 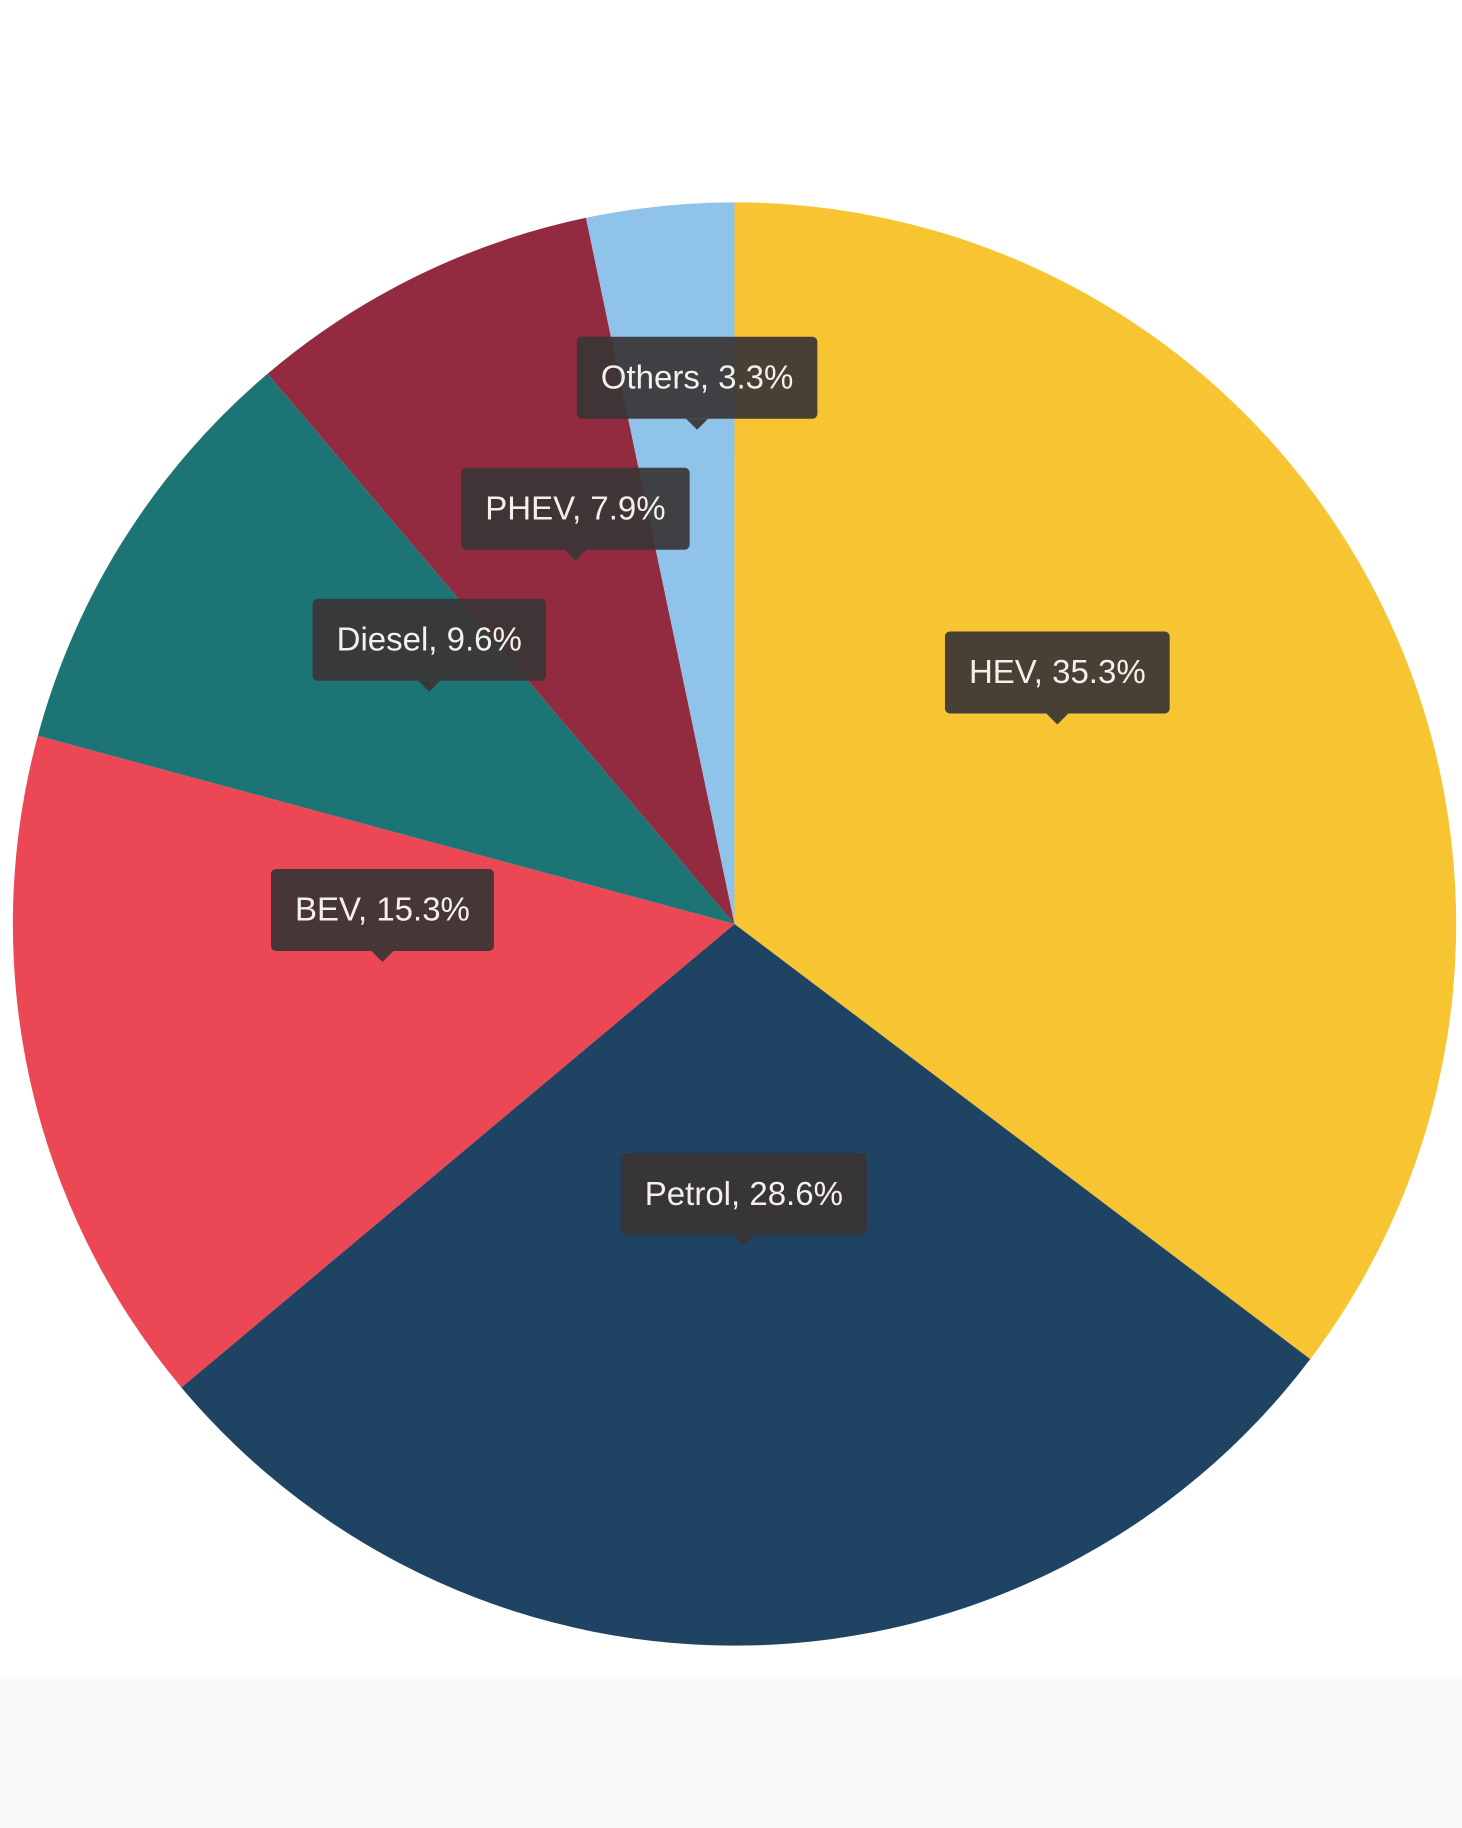 I want to click on slice-label: BEV, 15.3%, so click(x=382, y=909).